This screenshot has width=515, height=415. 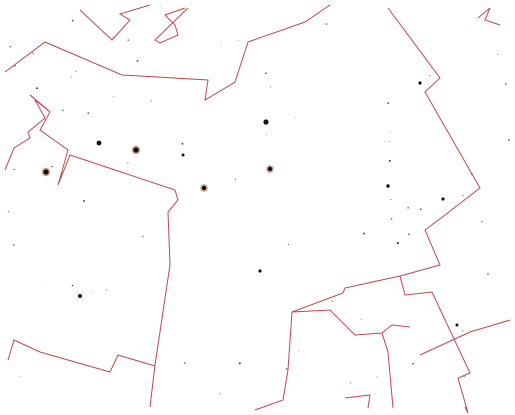 What do you see at coordinates (171, 25) in the screenshot?
I see `boundary-line-top-left` at bounding box center [171, 25].